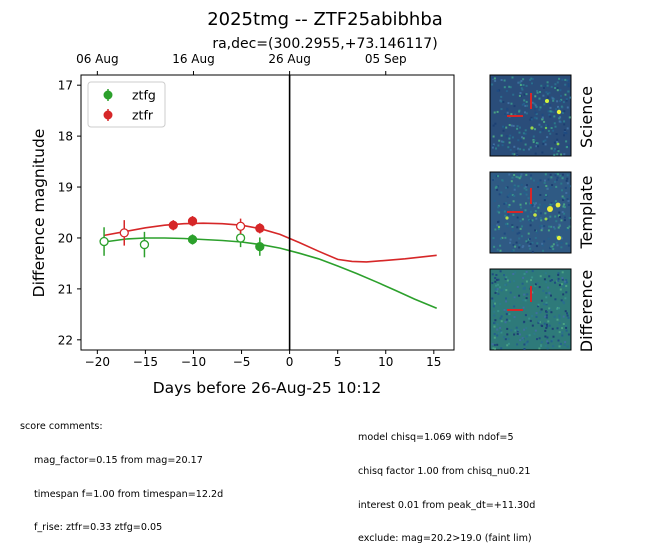  What do you see at coordinates (240, 226) in the screenshot?
I see `data-point-ztfr` at bounding box center [240, 226].